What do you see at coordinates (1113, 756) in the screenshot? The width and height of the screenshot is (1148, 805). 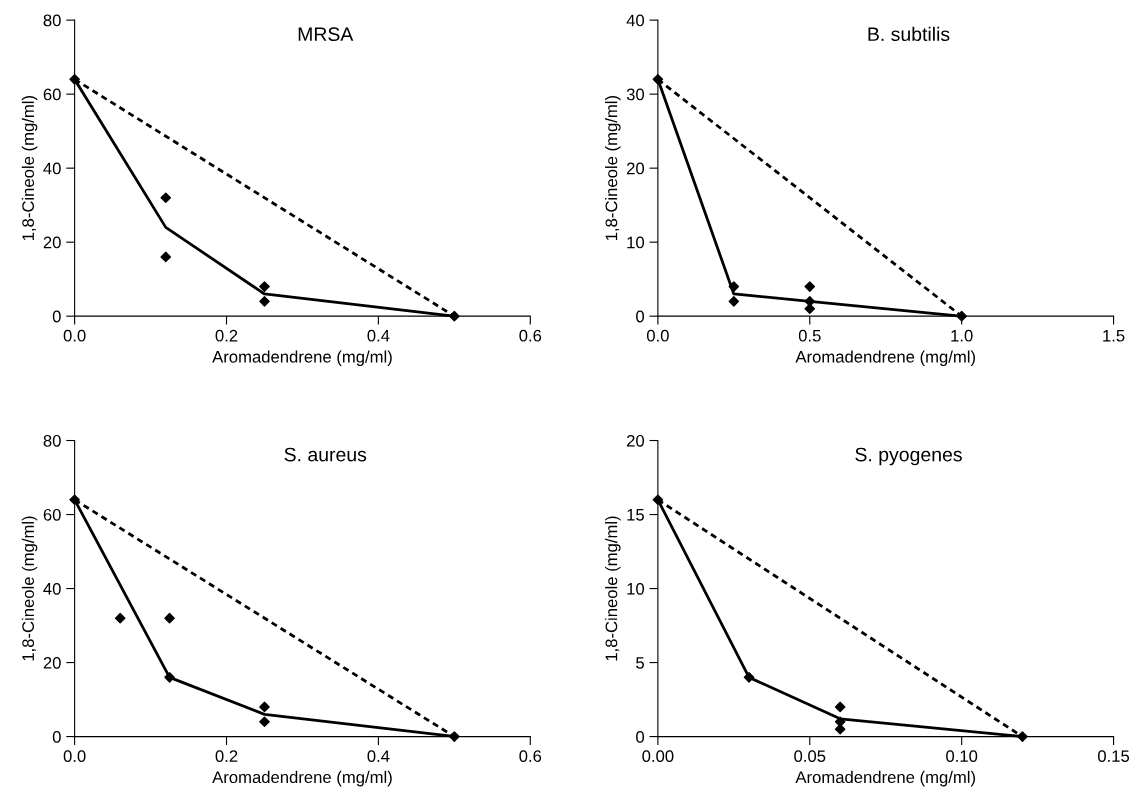 I see `x-tick-label: 0.15` at bounding box center [1113, 756].